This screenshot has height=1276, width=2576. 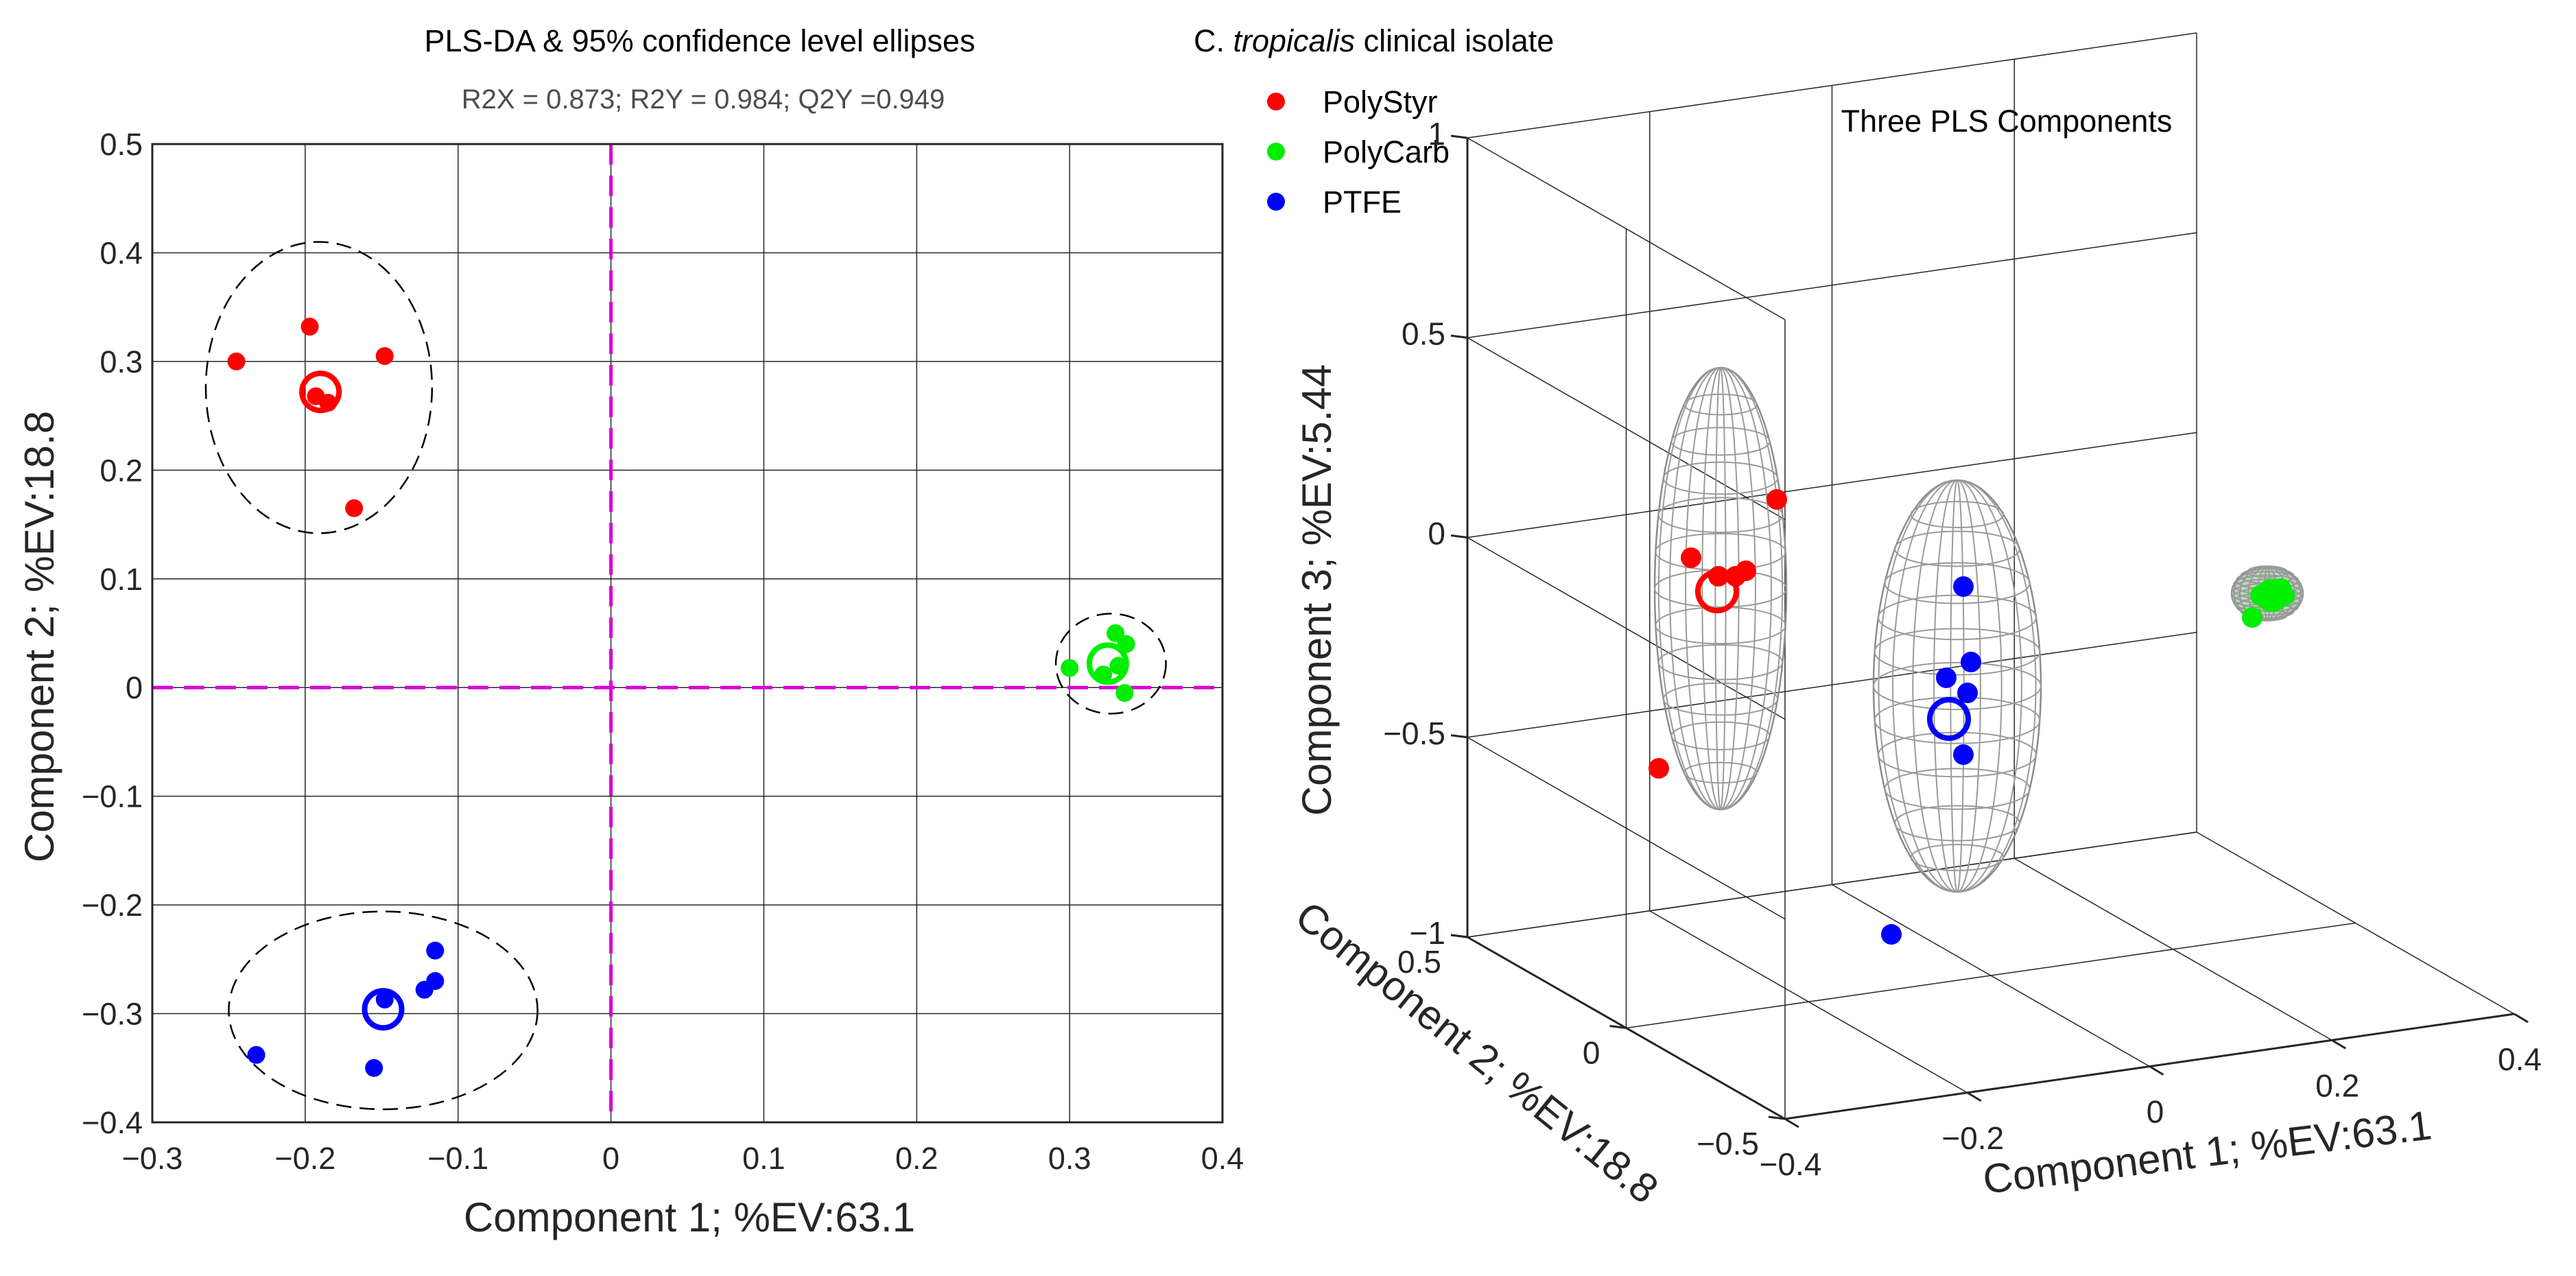 I want to click on y-tick-label: 0.4, so click(x=121, y=252).